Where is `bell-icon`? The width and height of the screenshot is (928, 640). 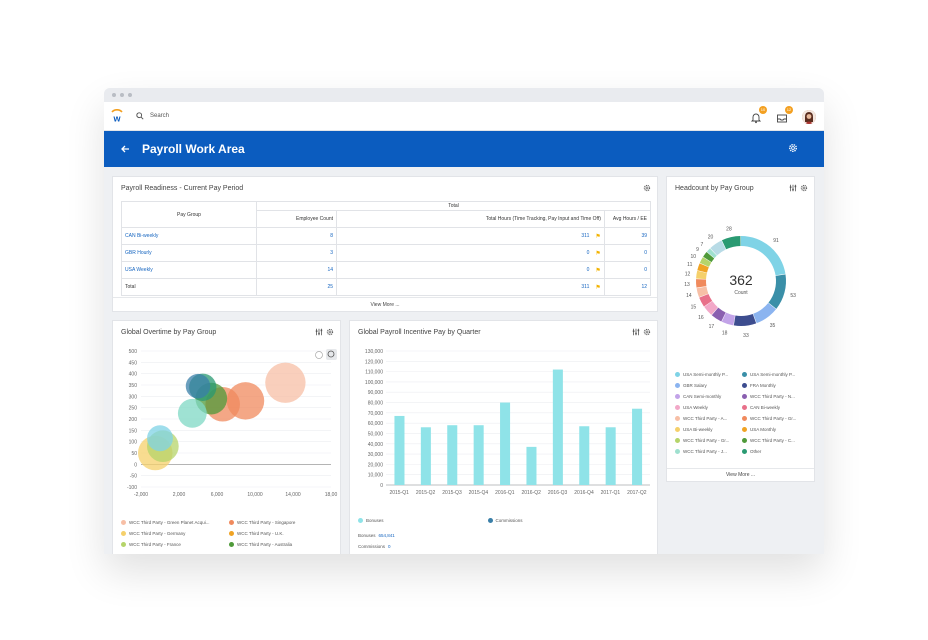
bell-icon is located at coordinates (756, 118).